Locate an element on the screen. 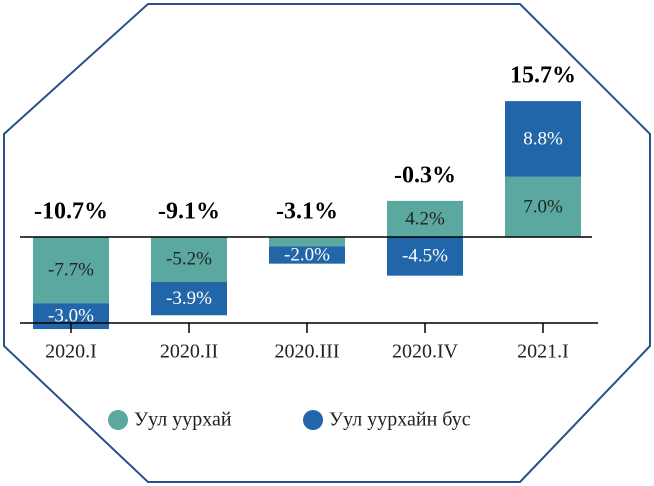 The height and width of the screenshot is (486, 654). value-label: -4.5% is located at coordinates (425, 256).